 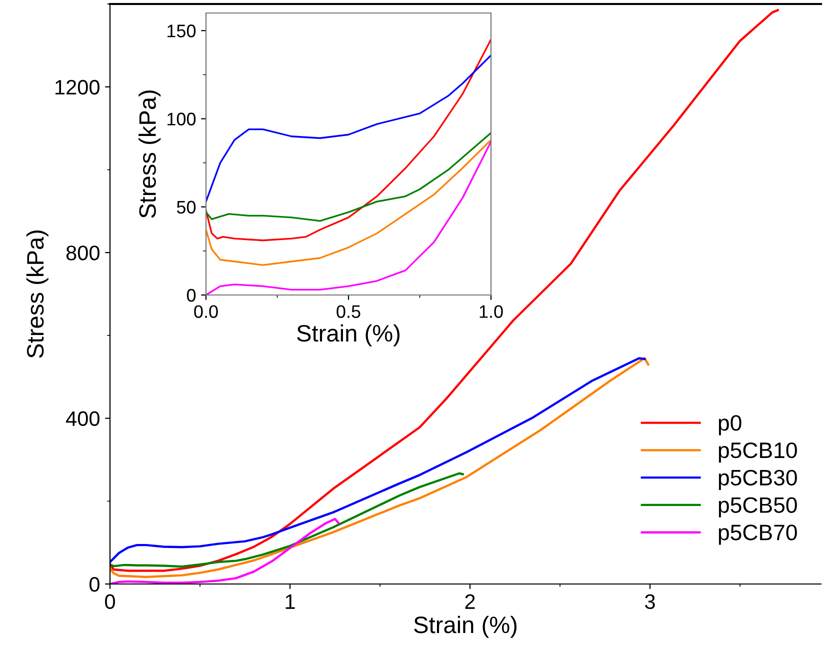 What do you see at coordinates (182, 119) in the screenshot?
I see `y-tick-label: 100` at bounding box center [182, 119].